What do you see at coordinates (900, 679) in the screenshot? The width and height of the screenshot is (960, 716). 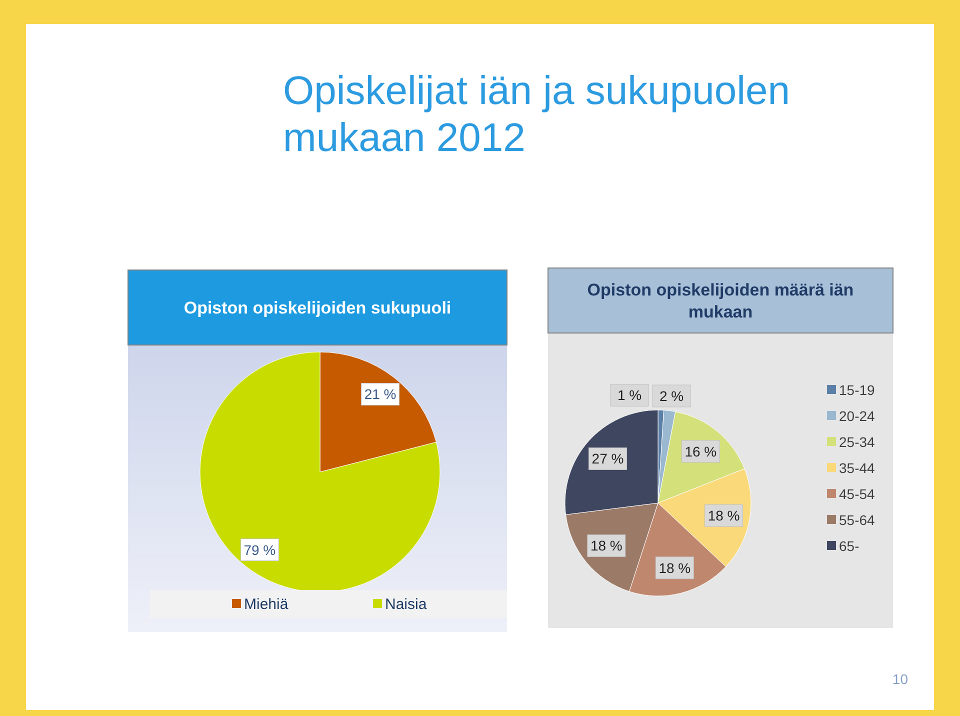 I see `text: 10` at bounding box center [900, 679].